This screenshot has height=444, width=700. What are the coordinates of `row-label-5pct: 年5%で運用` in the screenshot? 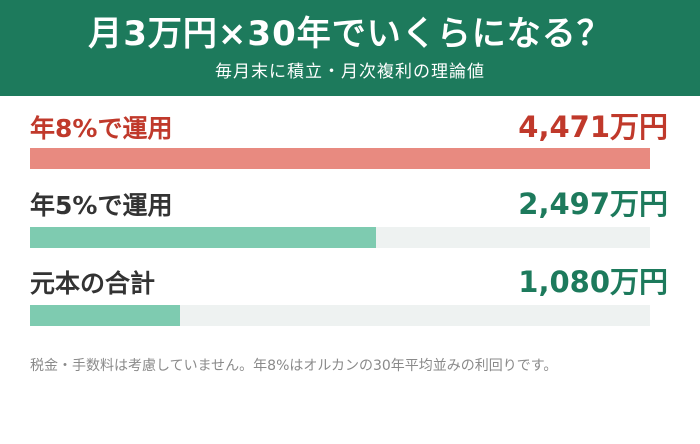 It's located at (101, 205).